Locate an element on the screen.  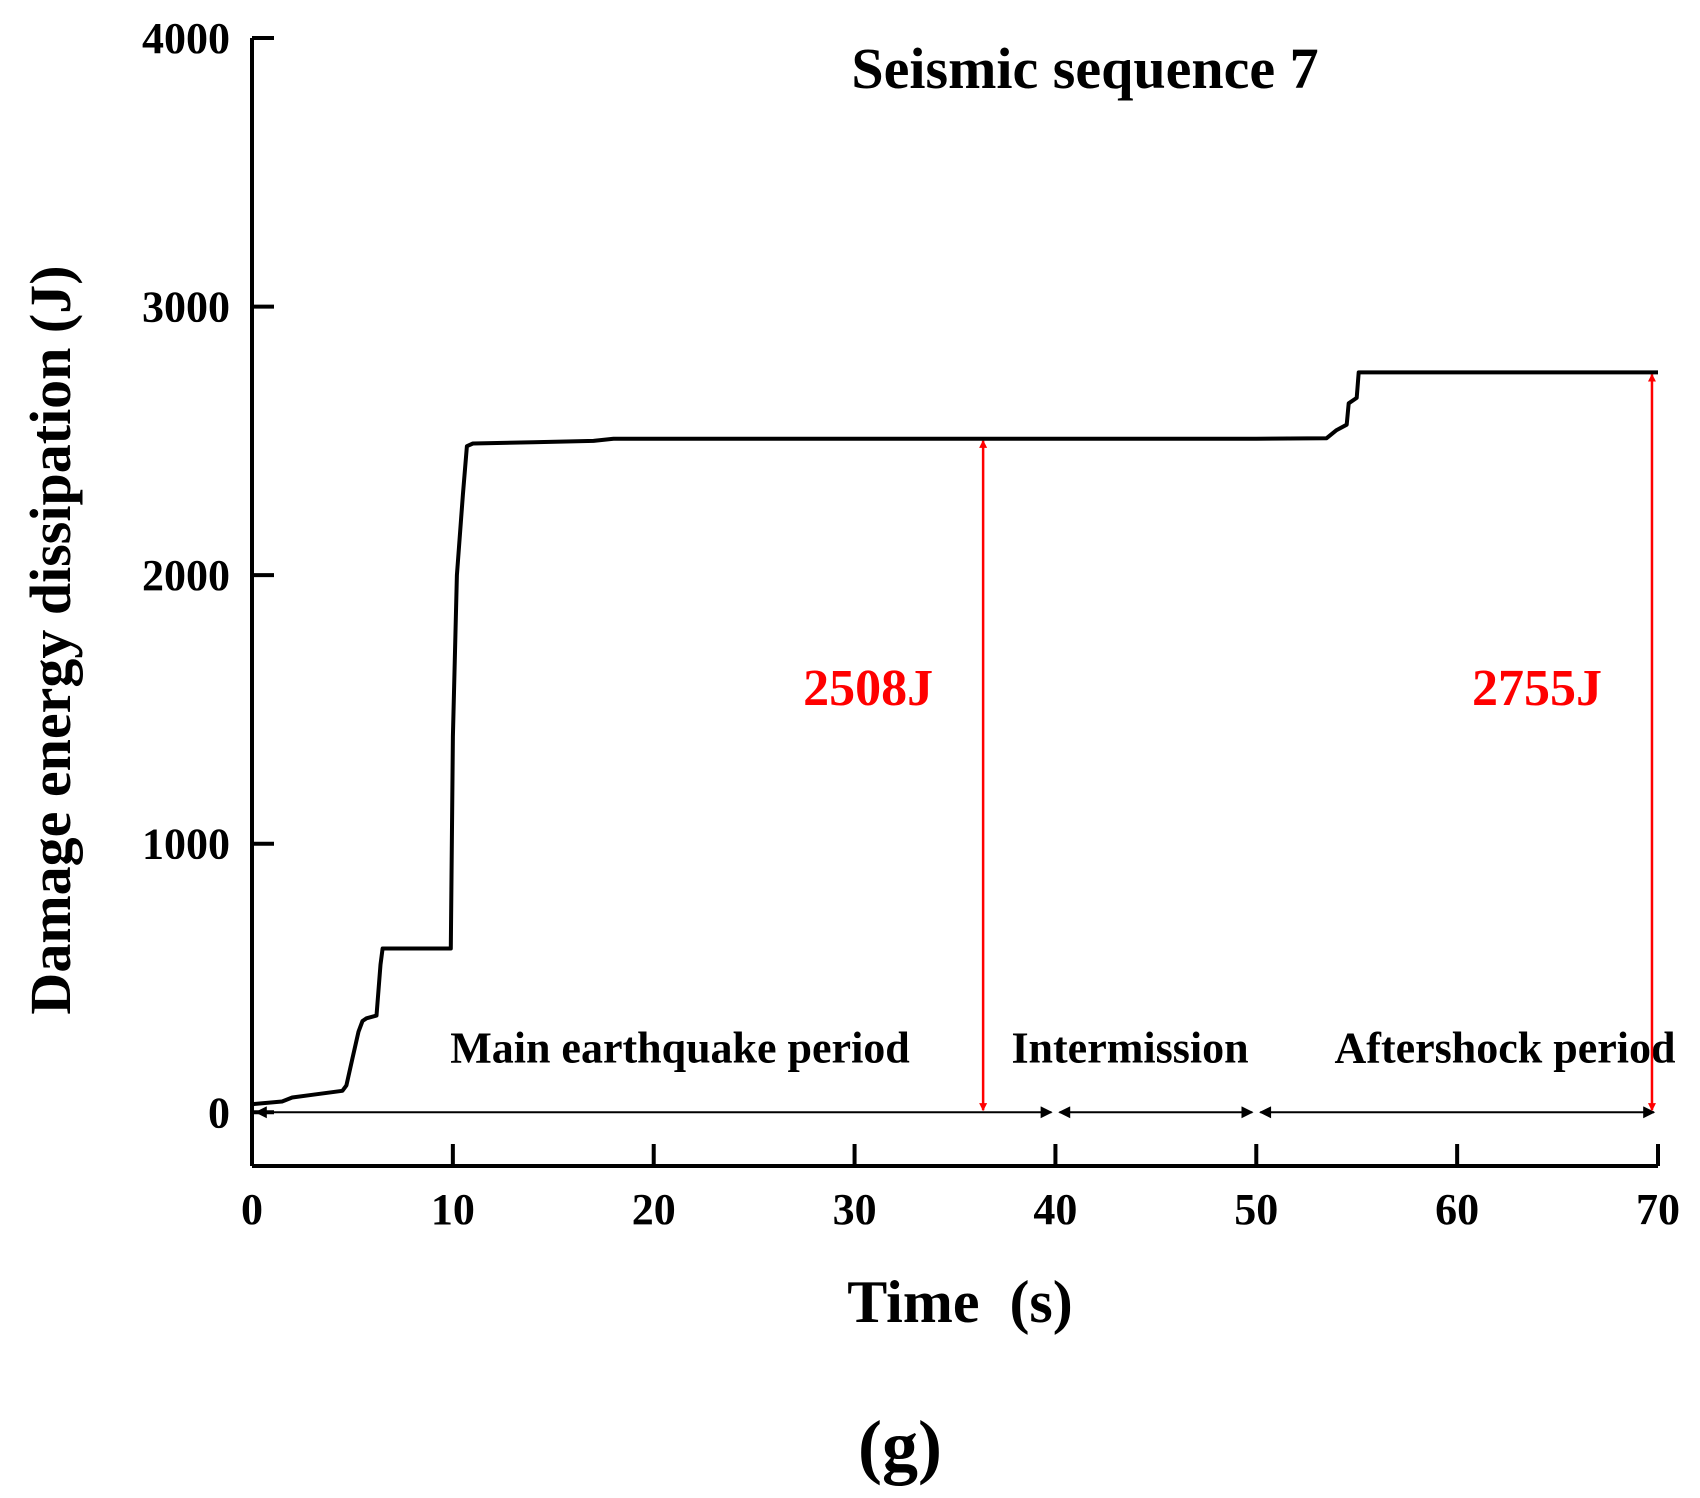
period-label: Intermission is located at coordinates (1129, 1047).